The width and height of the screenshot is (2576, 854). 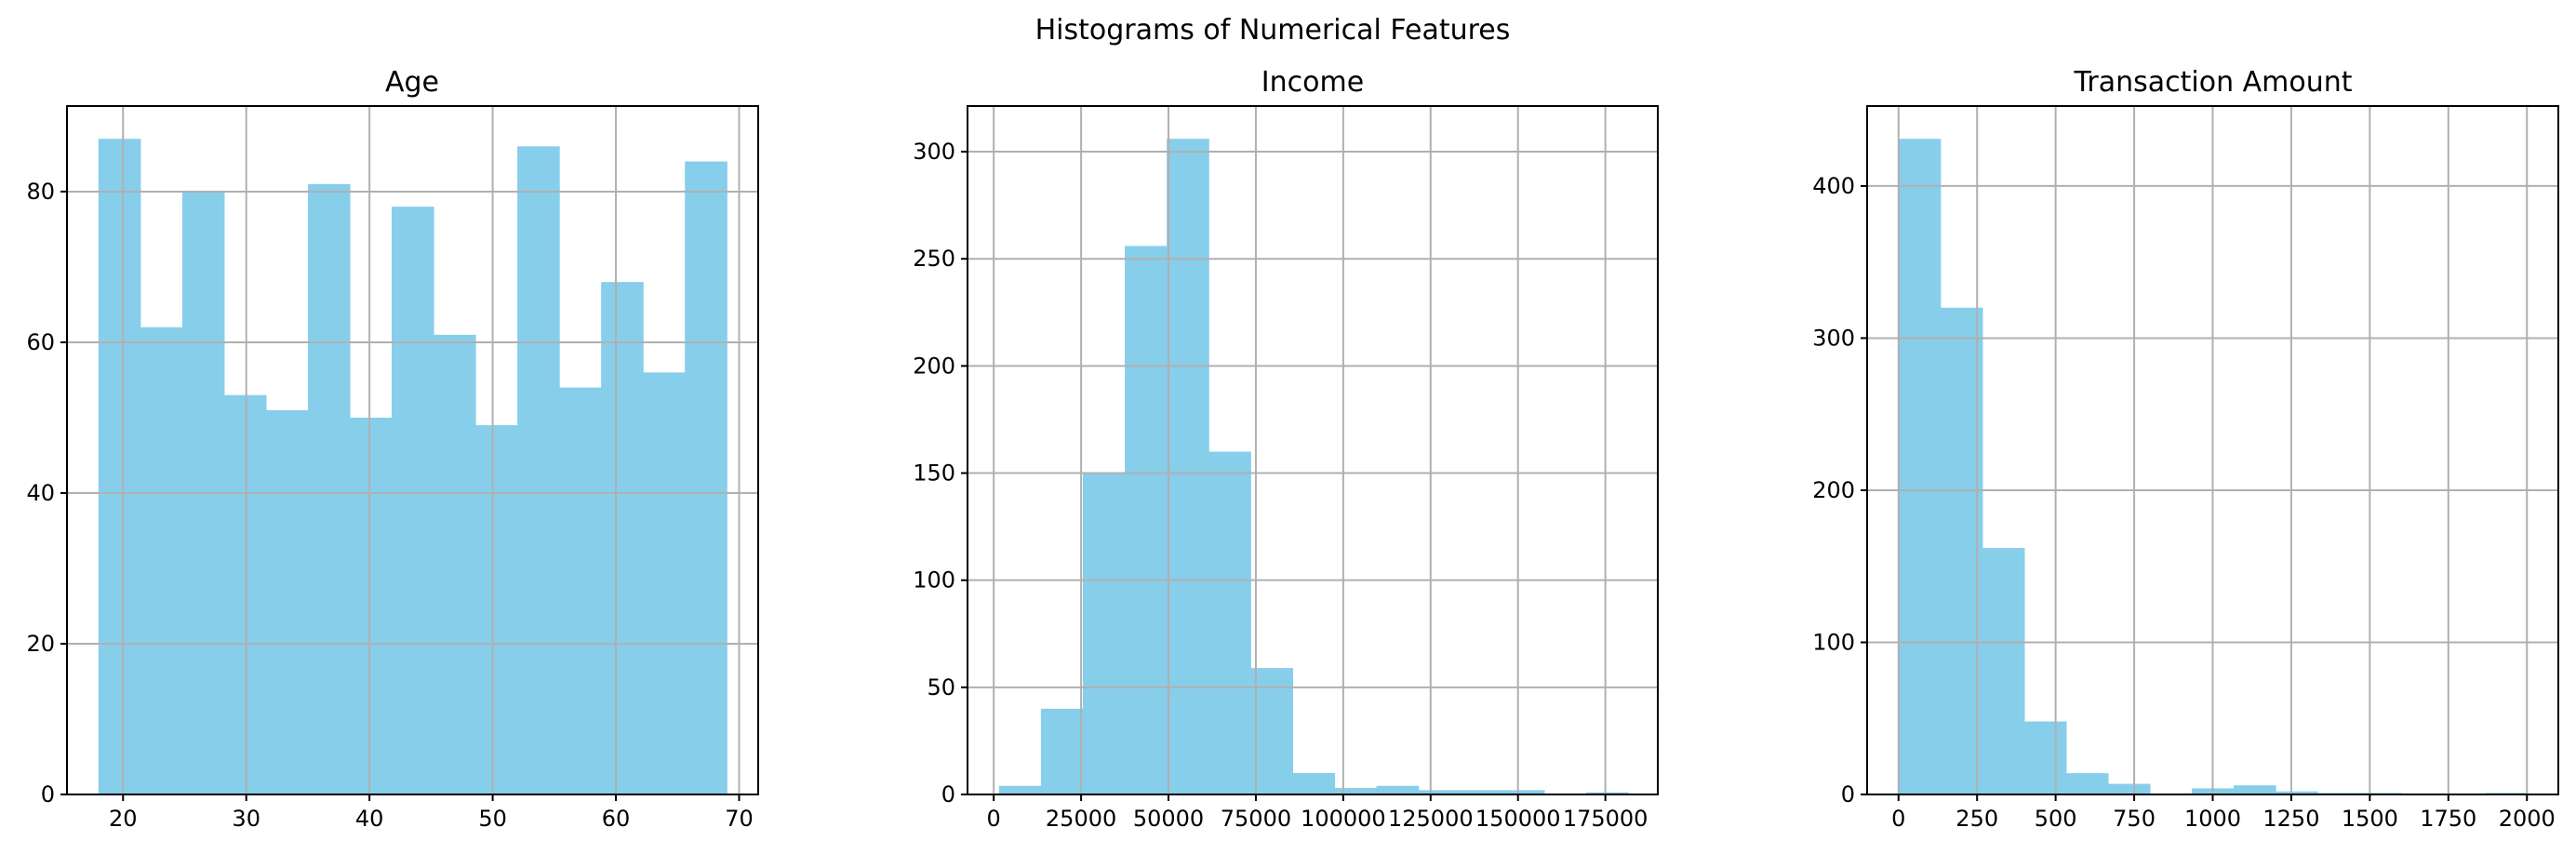 I want to click on age-x-tick-label: 20, so click(x=123, y=819).